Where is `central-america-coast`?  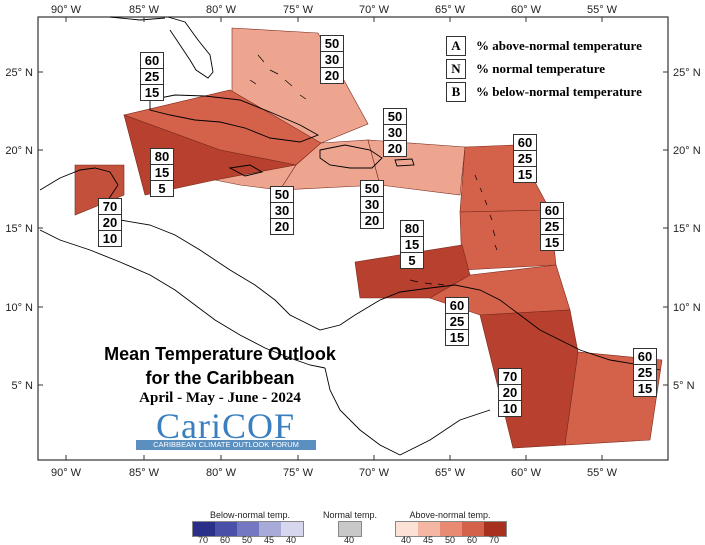 central-america-coast is located at coordinates (227, 272).